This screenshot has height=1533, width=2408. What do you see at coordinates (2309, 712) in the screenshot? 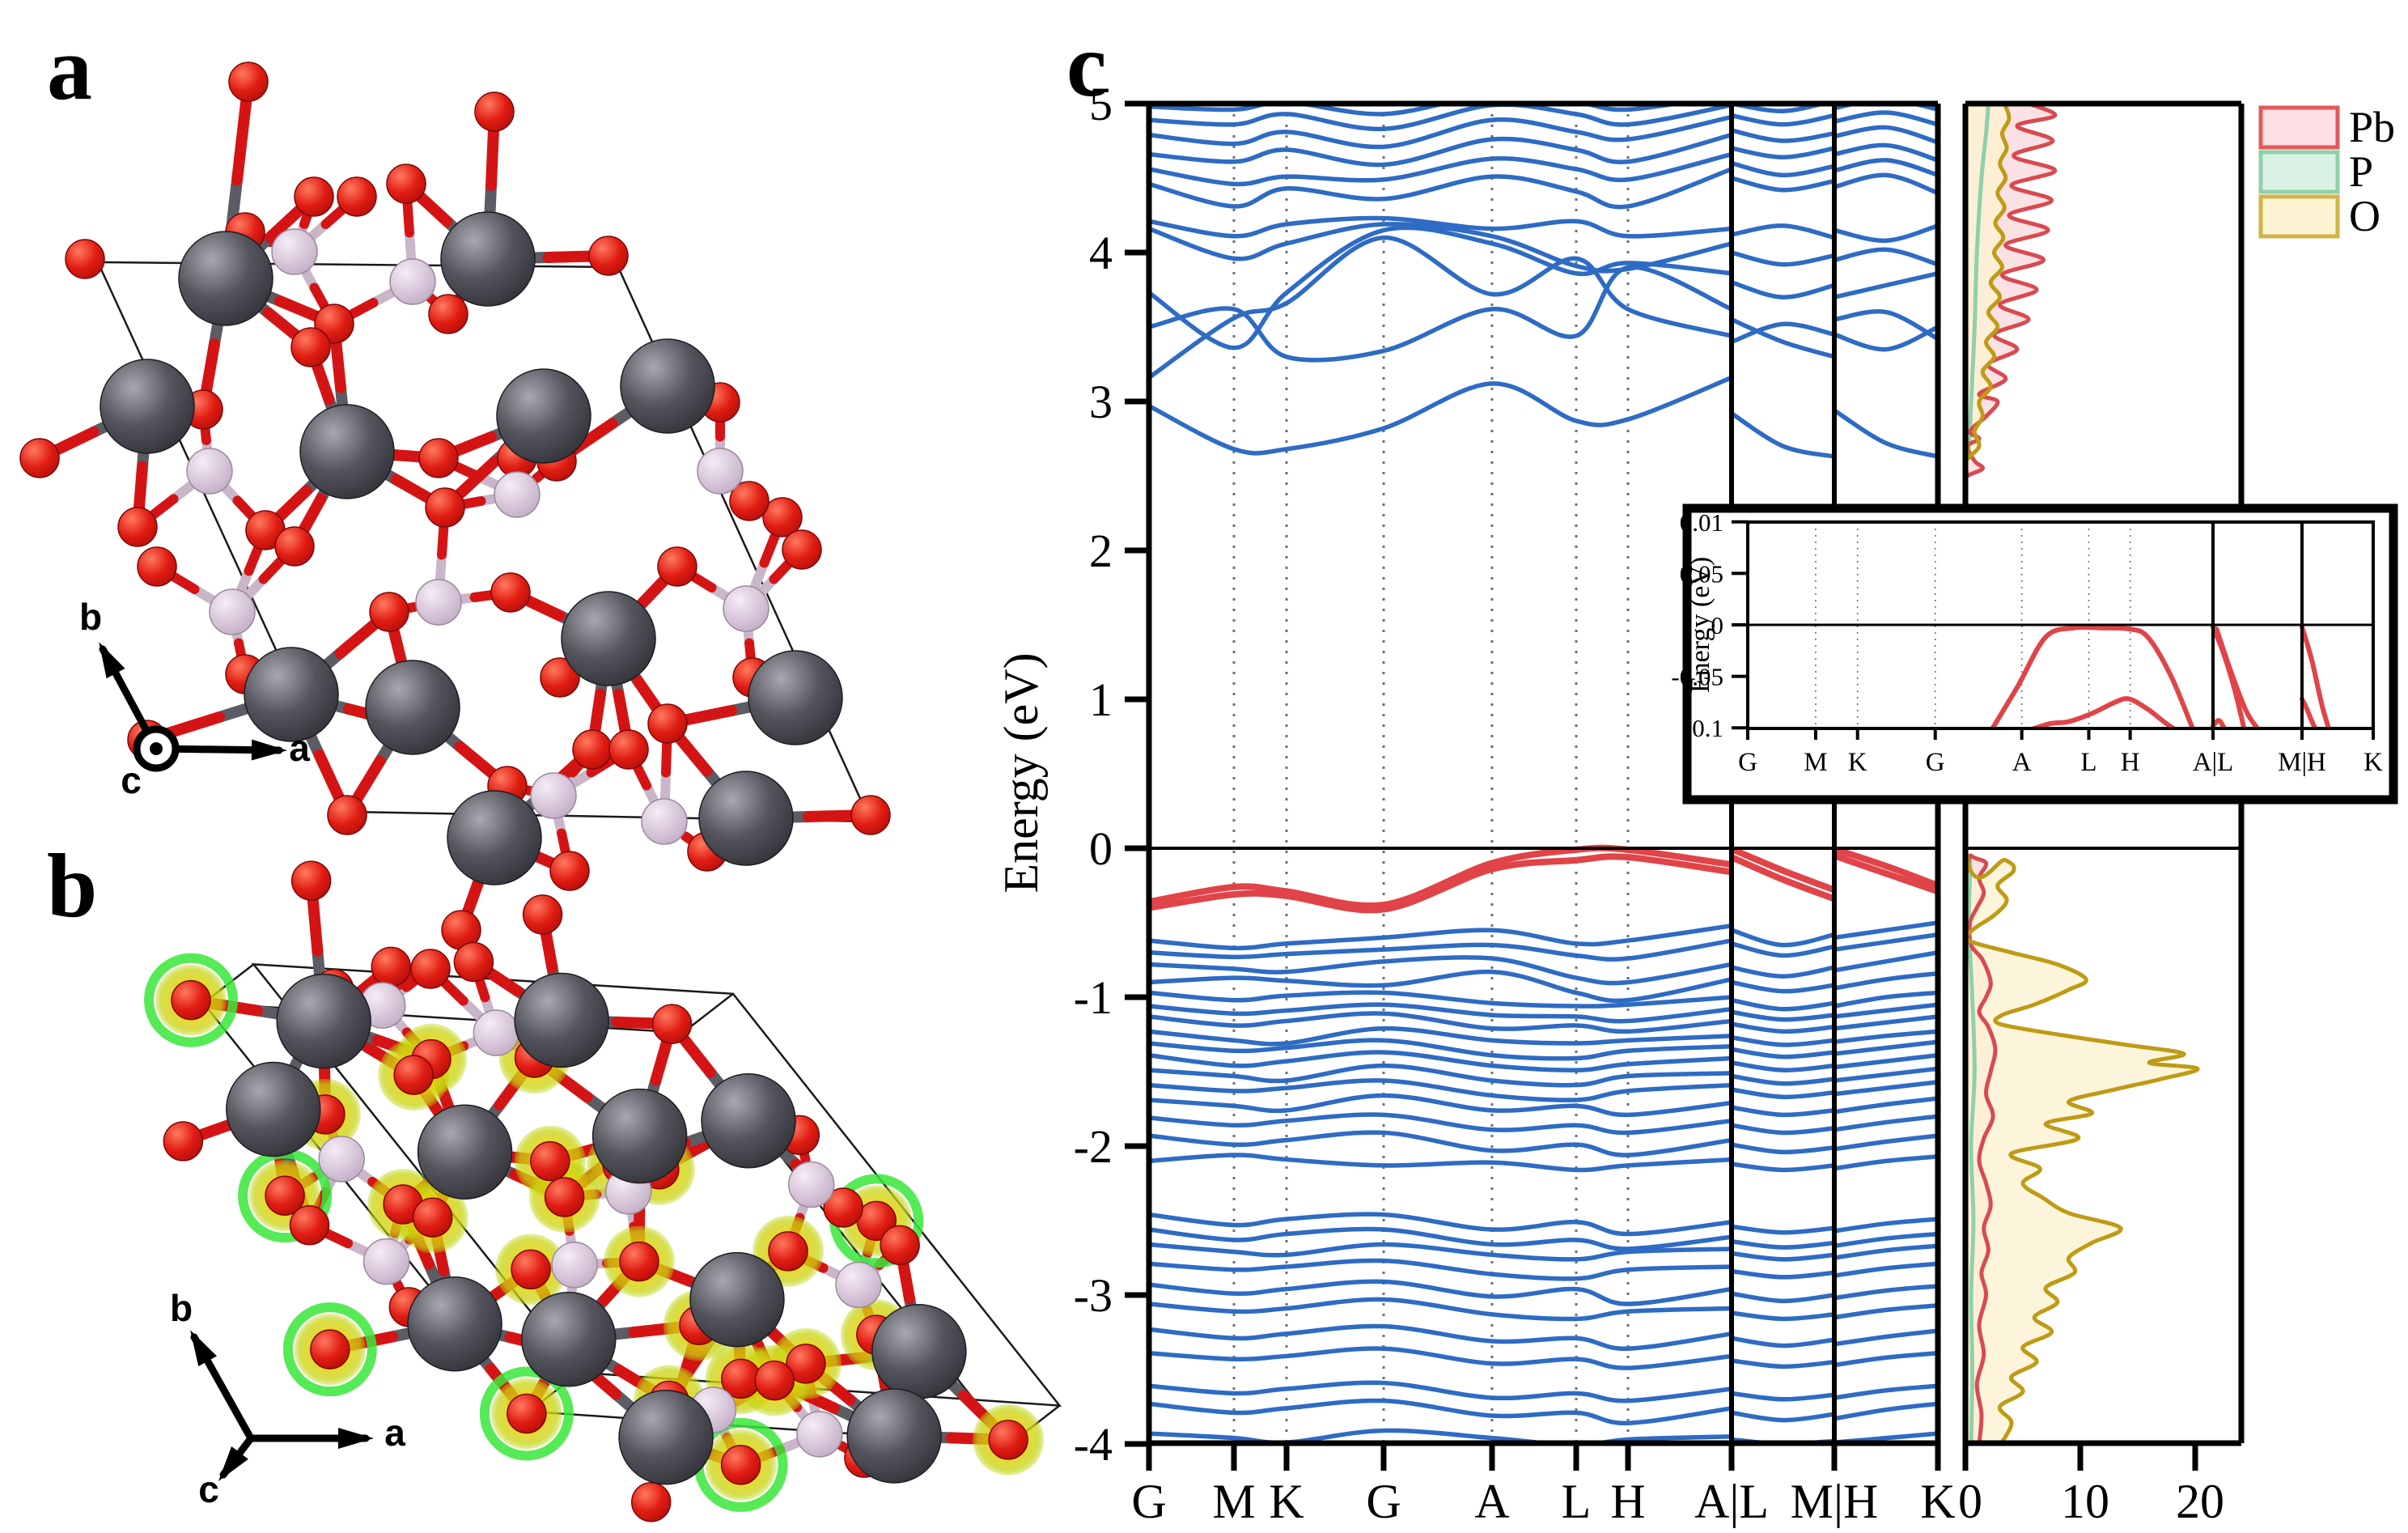
I see `inset-band-line` at bounding box center [2309, 712].